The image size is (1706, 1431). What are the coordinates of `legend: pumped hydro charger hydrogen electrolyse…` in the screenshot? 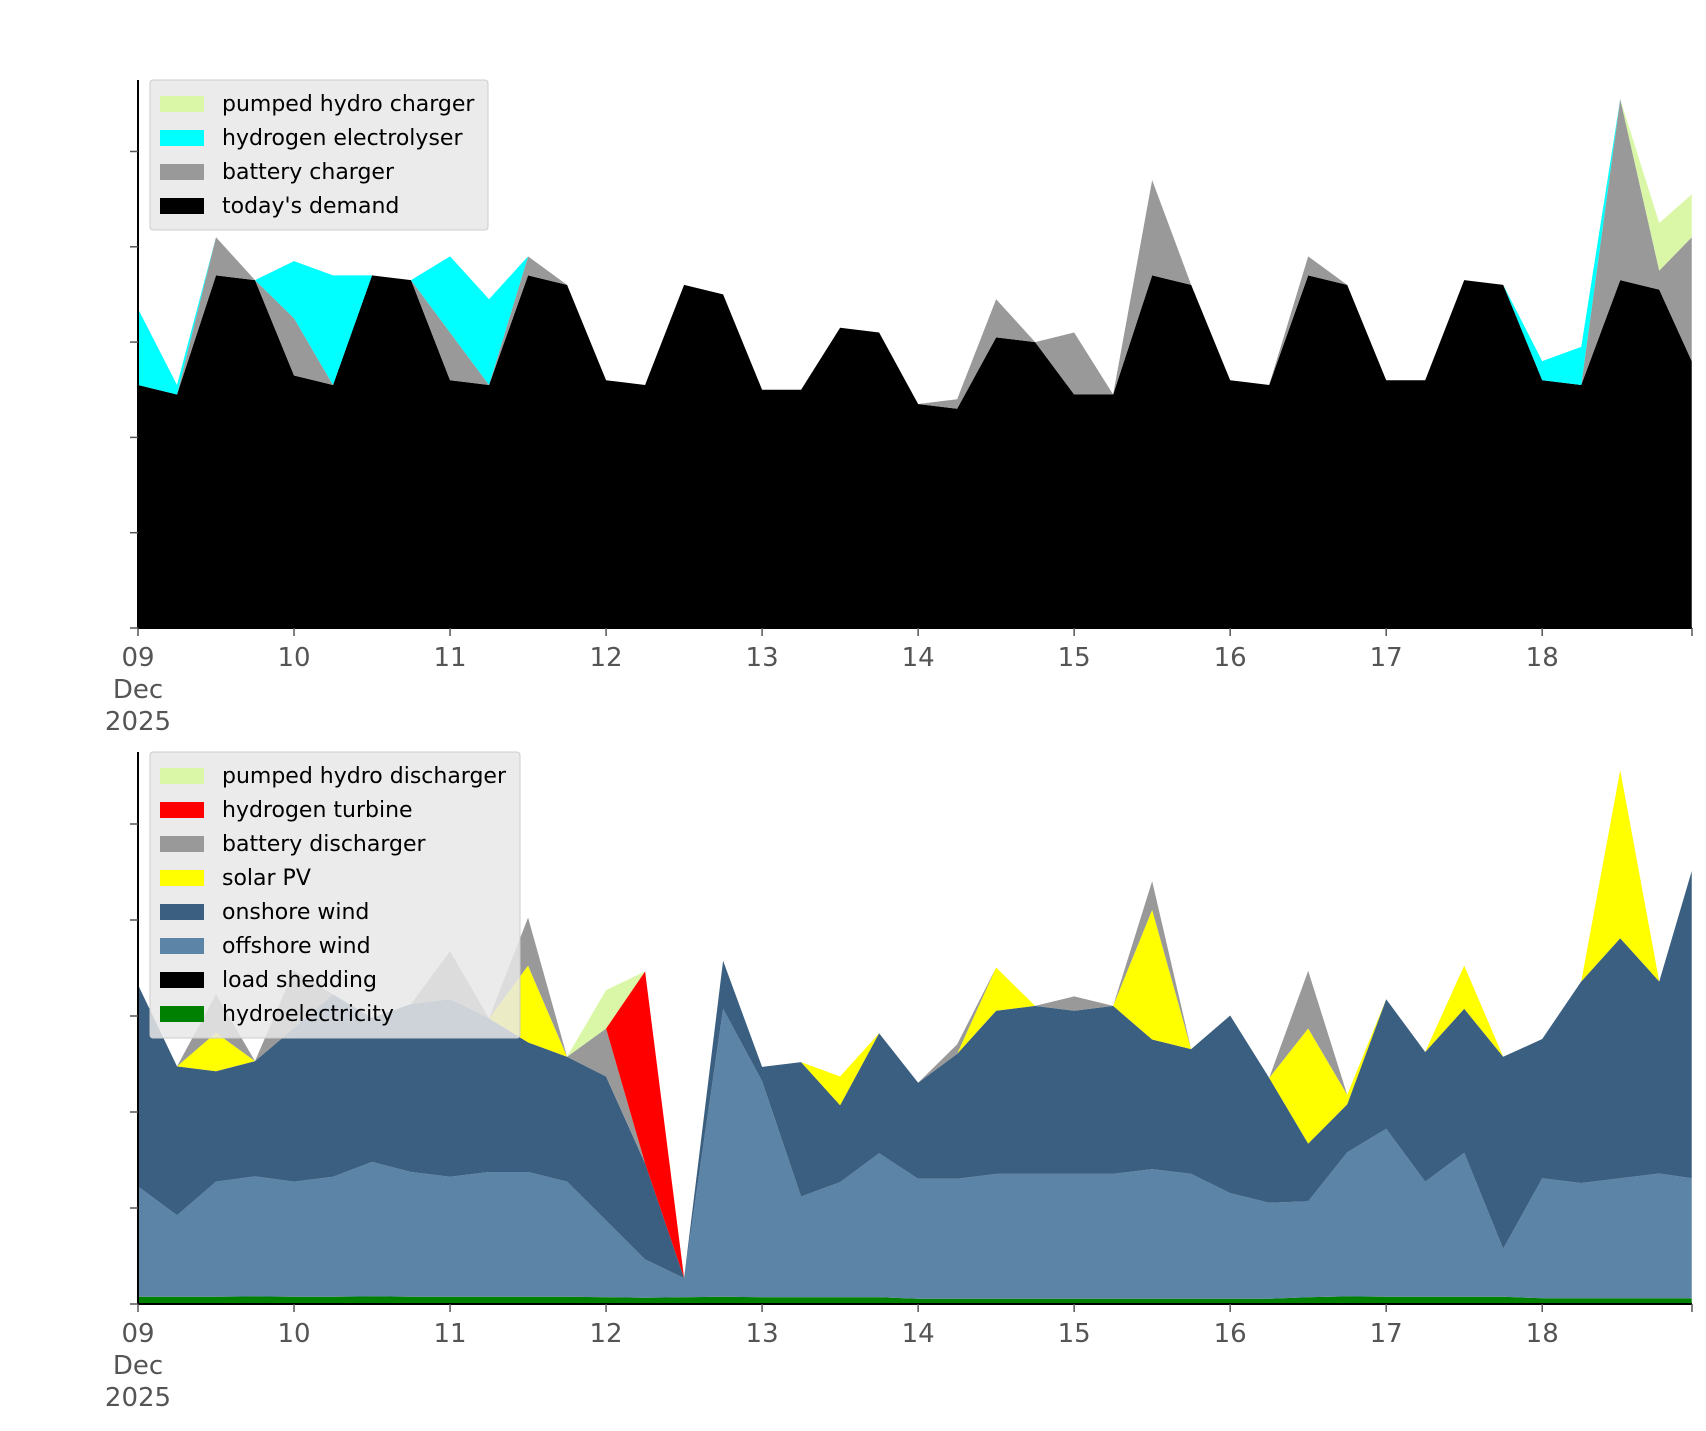 It's located at (319, 155).